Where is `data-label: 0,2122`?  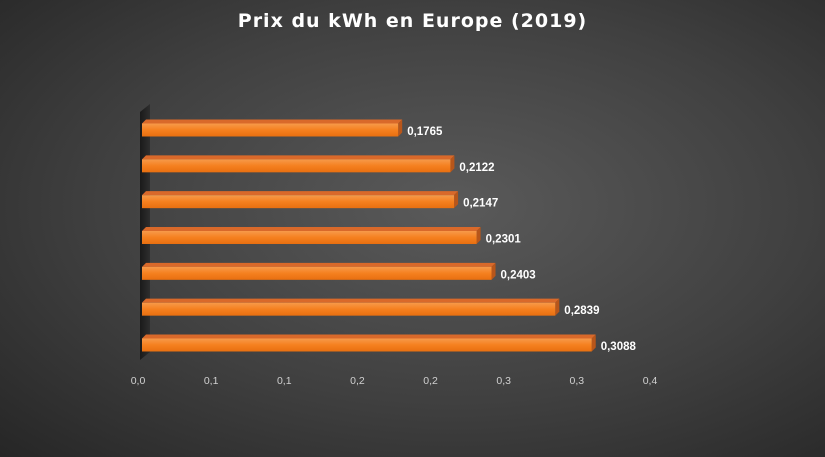 data-label: 0,2122 is located at coordinates (476, 168).